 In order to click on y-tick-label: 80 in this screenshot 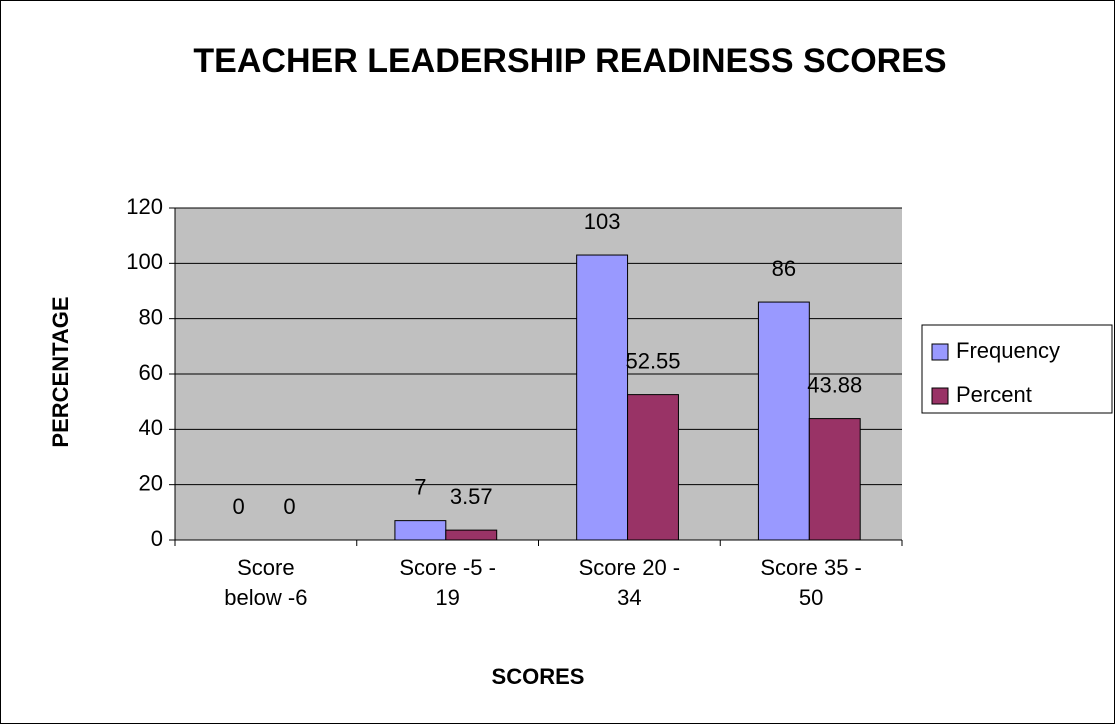, I will do `click(151, 316)`.